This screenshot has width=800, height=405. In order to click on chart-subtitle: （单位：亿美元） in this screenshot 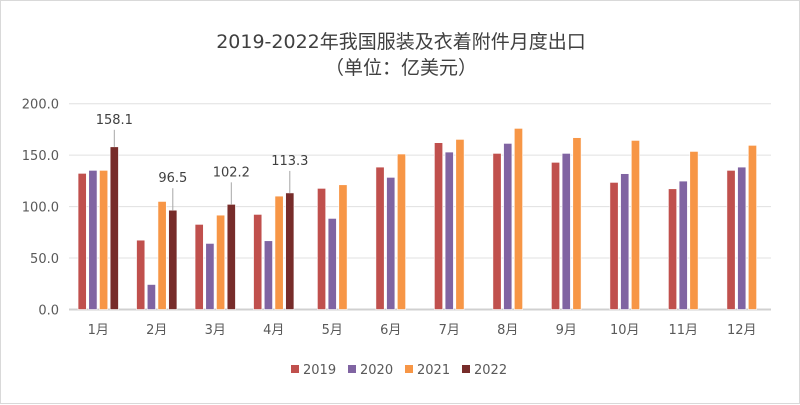, I will do `click(400, 68)`.